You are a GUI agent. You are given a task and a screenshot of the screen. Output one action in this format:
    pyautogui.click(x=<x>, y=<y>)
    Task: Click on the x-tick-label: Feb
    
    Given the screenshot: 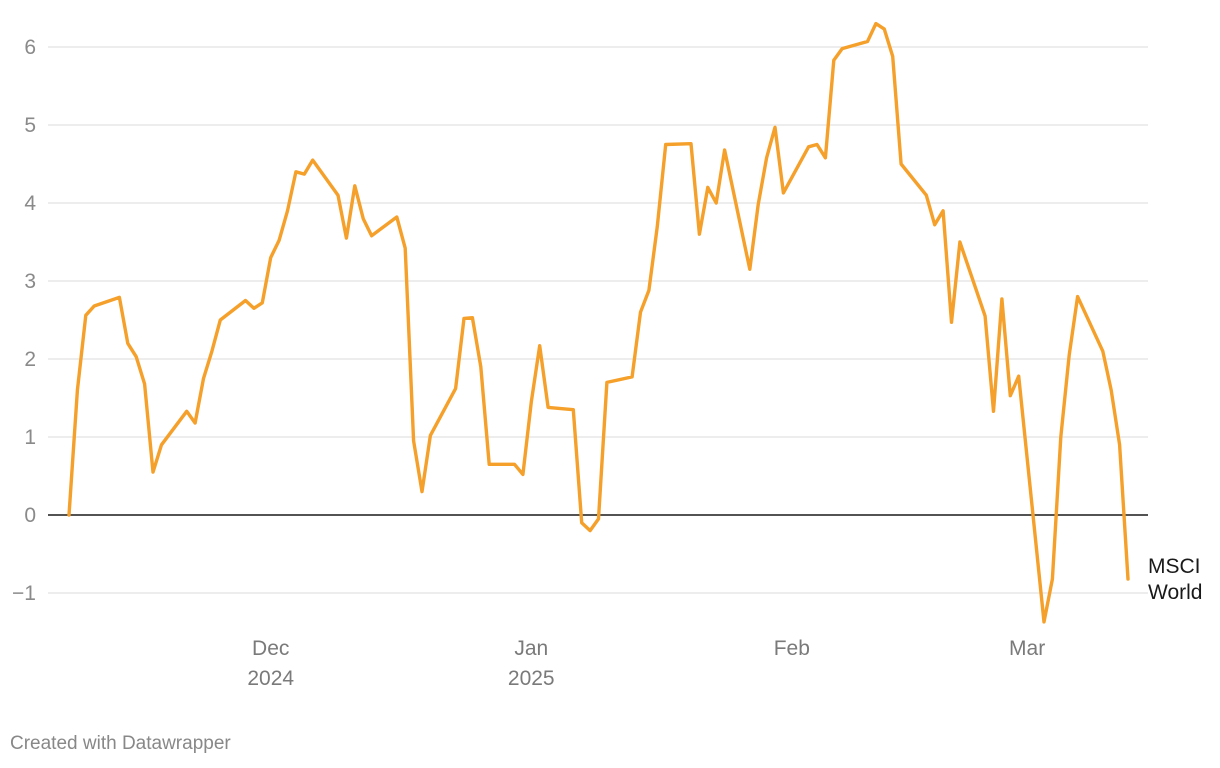 What is the action you would take?
    pyautogui.click(x=792, y=648)
    